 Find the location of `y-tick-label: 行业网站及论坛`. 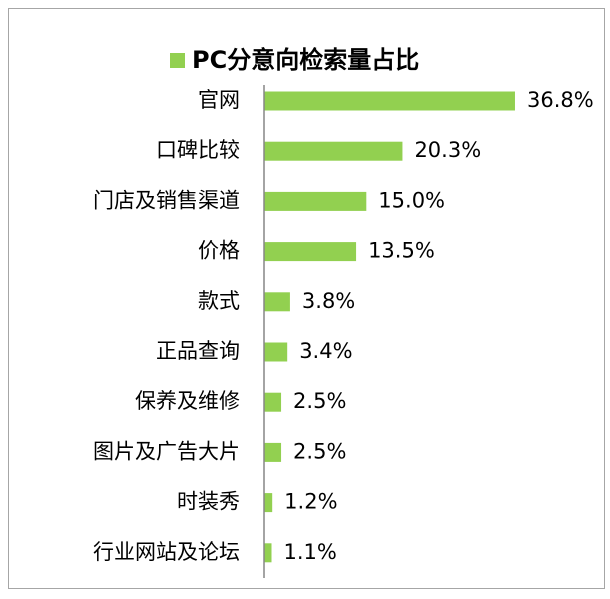

y-tick-label: 行业网站及论坛 is located at coordinates (166, 552).